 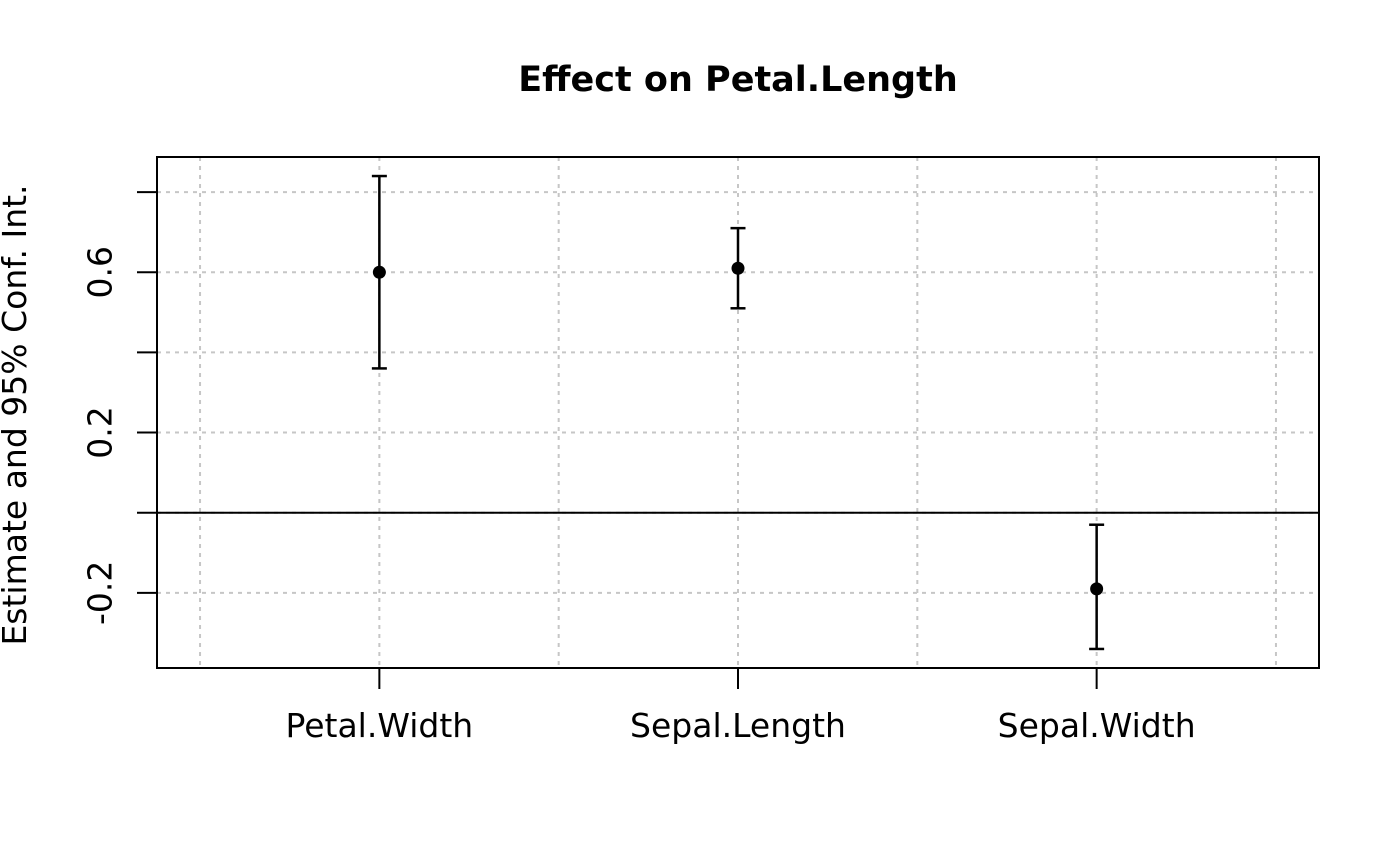 What do you see at coordinates (100, 272) in the screenshot?
I see `y-tick-label: 0.6` at bounding box center [100, 272].